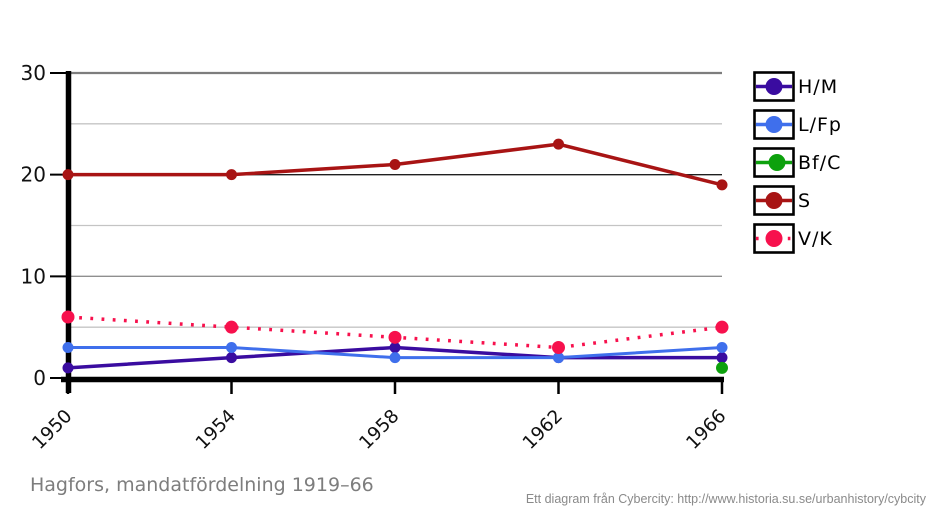 This screenshot has height=521, width=938. What do you see at coordinates (52, 430) in the screenshot?
I see `x-tick-label: 1950` at bounding box center [52, 430].